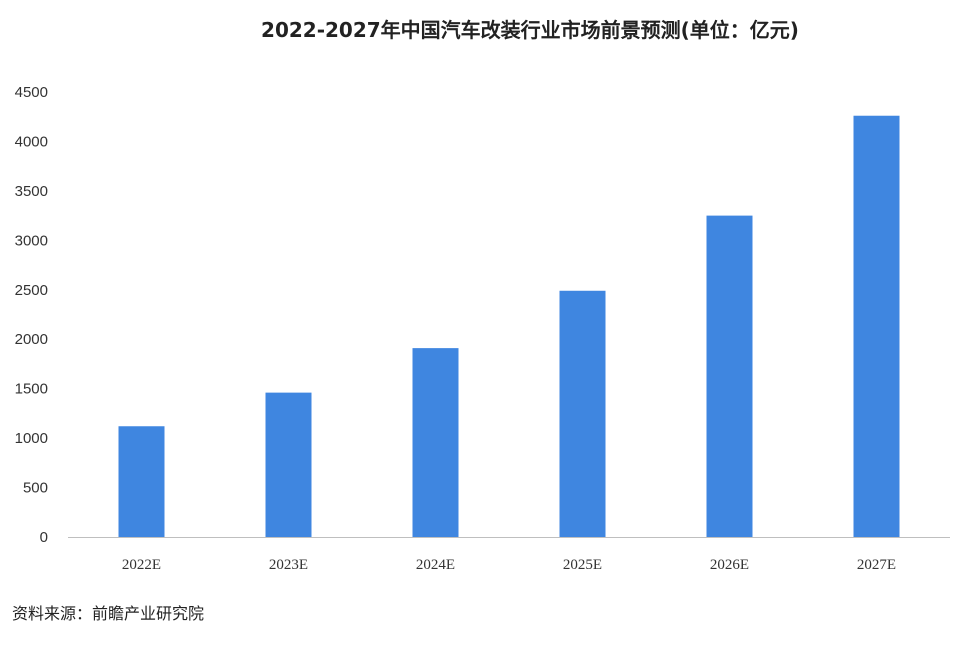  Describe the element at coordinates (435, 442) in the screenshot. I see `bar-2024E` at that location.